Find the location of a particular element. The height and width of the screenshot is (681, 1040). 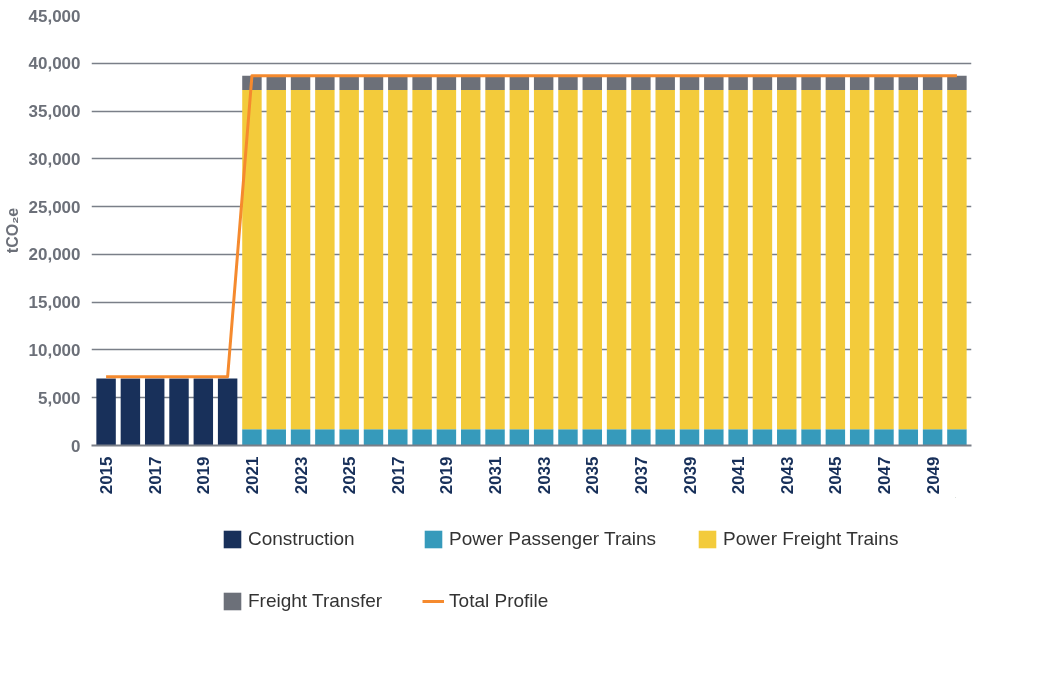

y-tick-label: 20,000 is located at coordinates (54, 255).